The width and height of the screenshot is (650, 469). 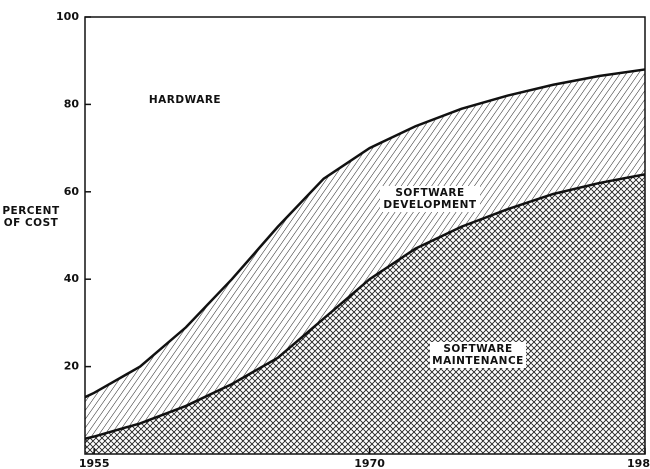 What do you see at coordinates (67, 16) in the screenshot?
I see `y-tick-label: 100` at bounding box center [67, 16].